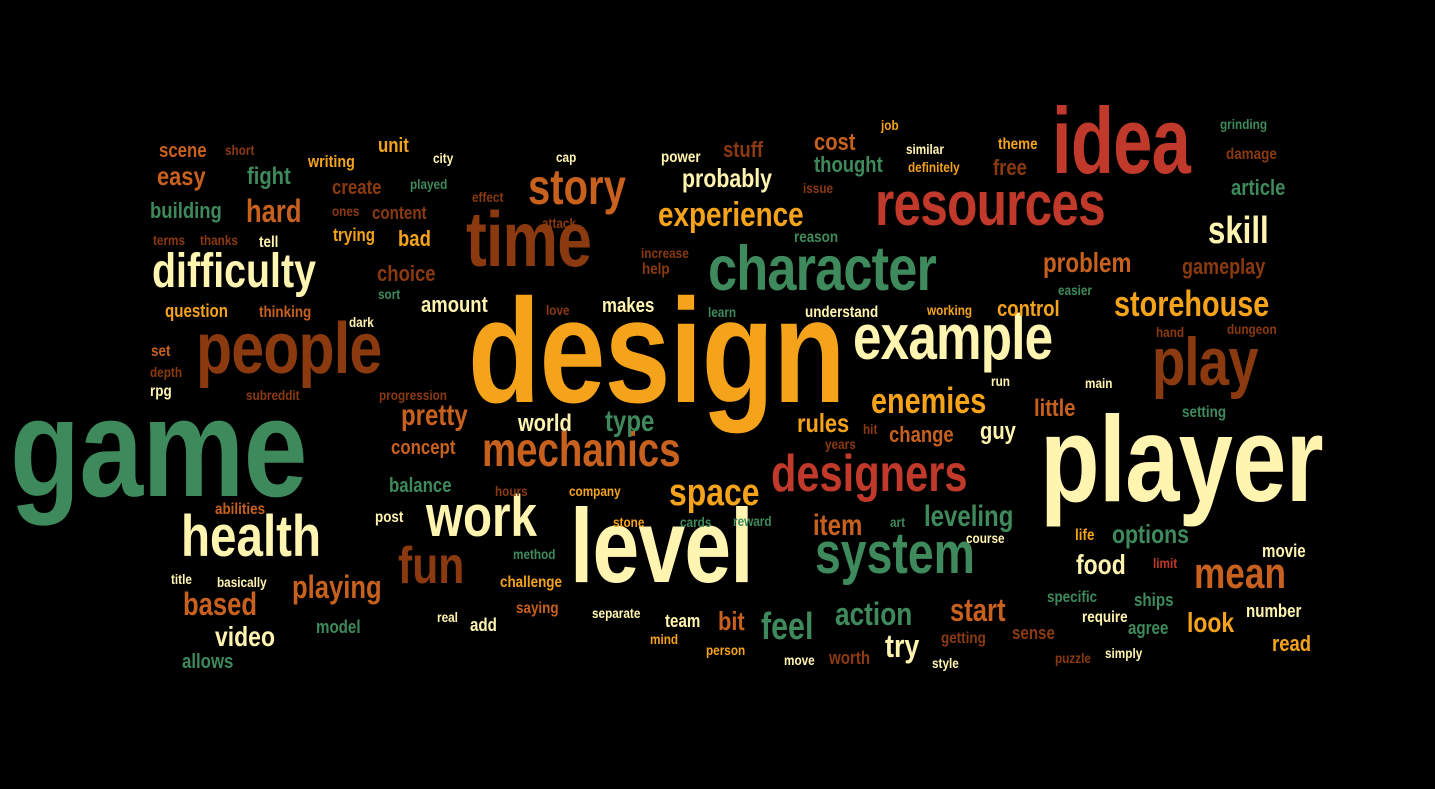 The height and width of the screenshot is (789, 1435). Describe the element at coordinates (998, 431) in the screenshot. I see `cloud-word: guy` at that location.